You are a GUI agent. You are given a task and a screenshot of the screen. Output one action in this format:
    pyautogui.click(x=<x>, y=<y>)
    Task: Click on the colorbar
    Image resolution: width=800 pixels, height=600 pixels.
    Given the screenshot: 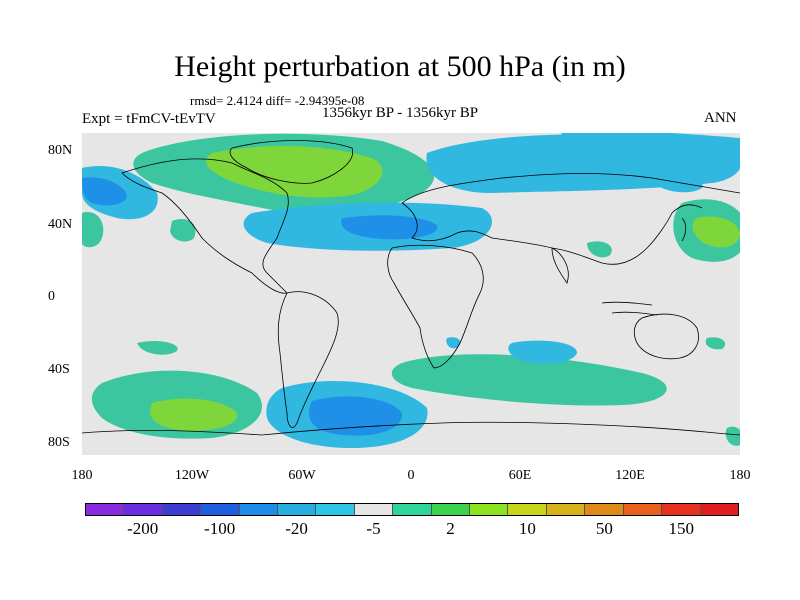 What is the action you would take?
    pyautogui.click(x=412, y=509)
    